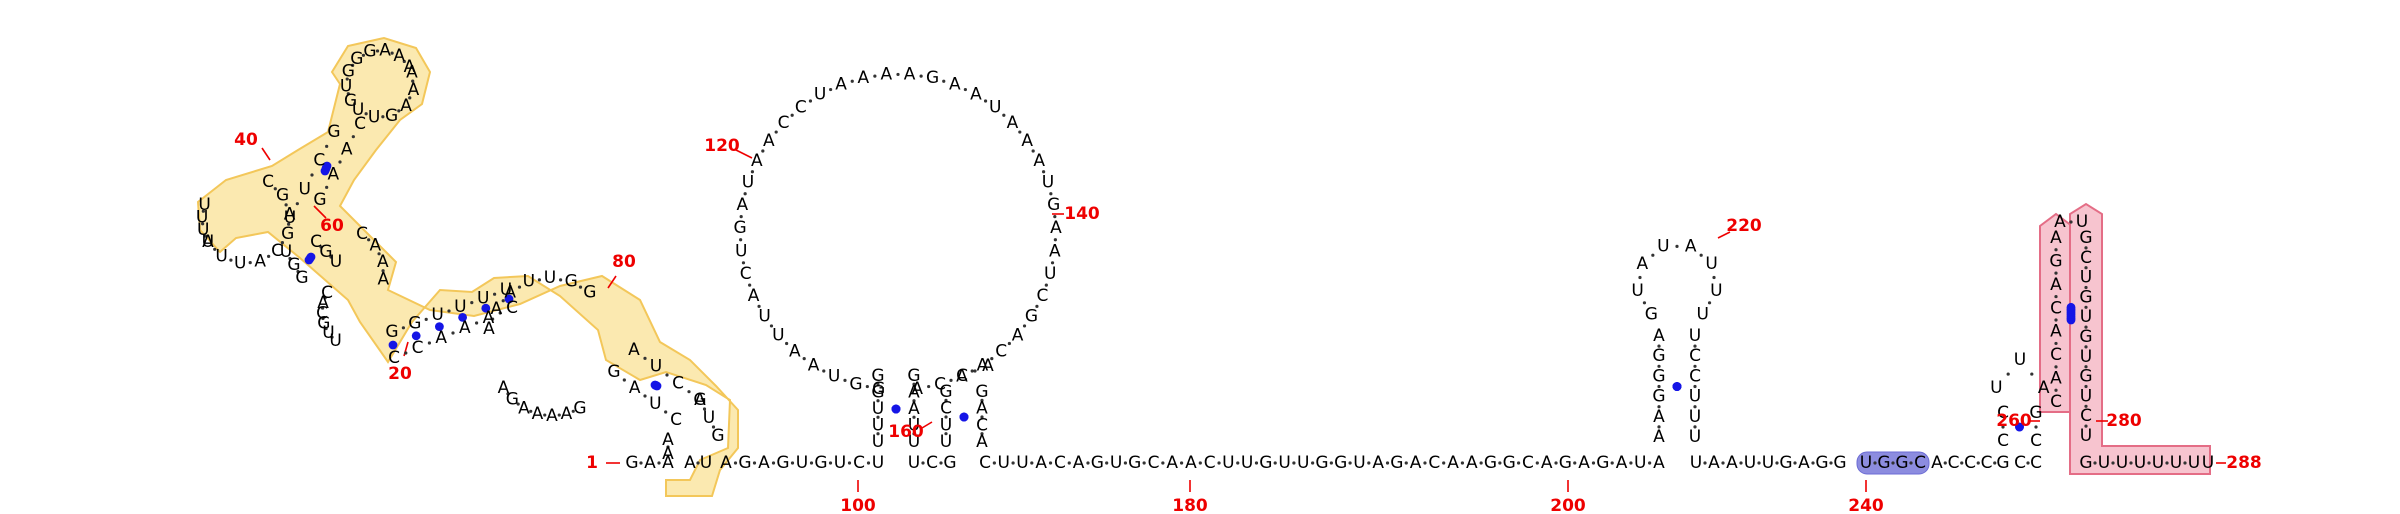 Image resolution: width=2400 pixels, height=514 pixels. I want to click on seq-long-linker-nt: C, so click(1060, 463).